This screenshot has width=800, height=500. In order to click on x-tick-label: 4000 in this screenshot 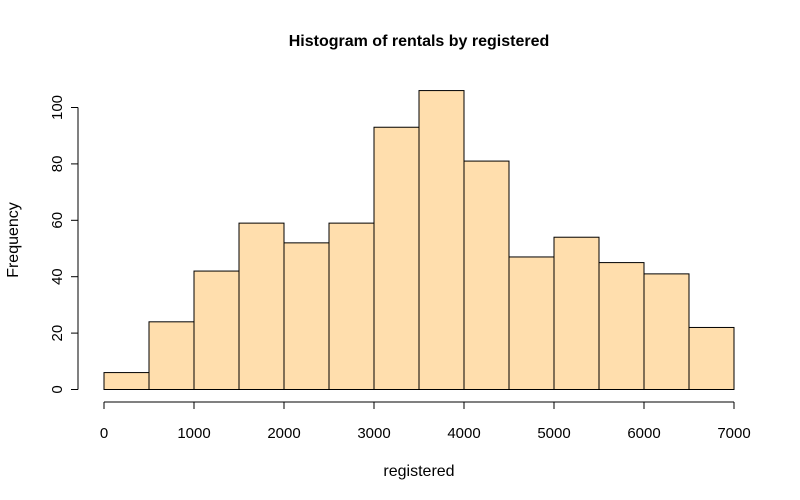, I will do `click(463, 433)`.